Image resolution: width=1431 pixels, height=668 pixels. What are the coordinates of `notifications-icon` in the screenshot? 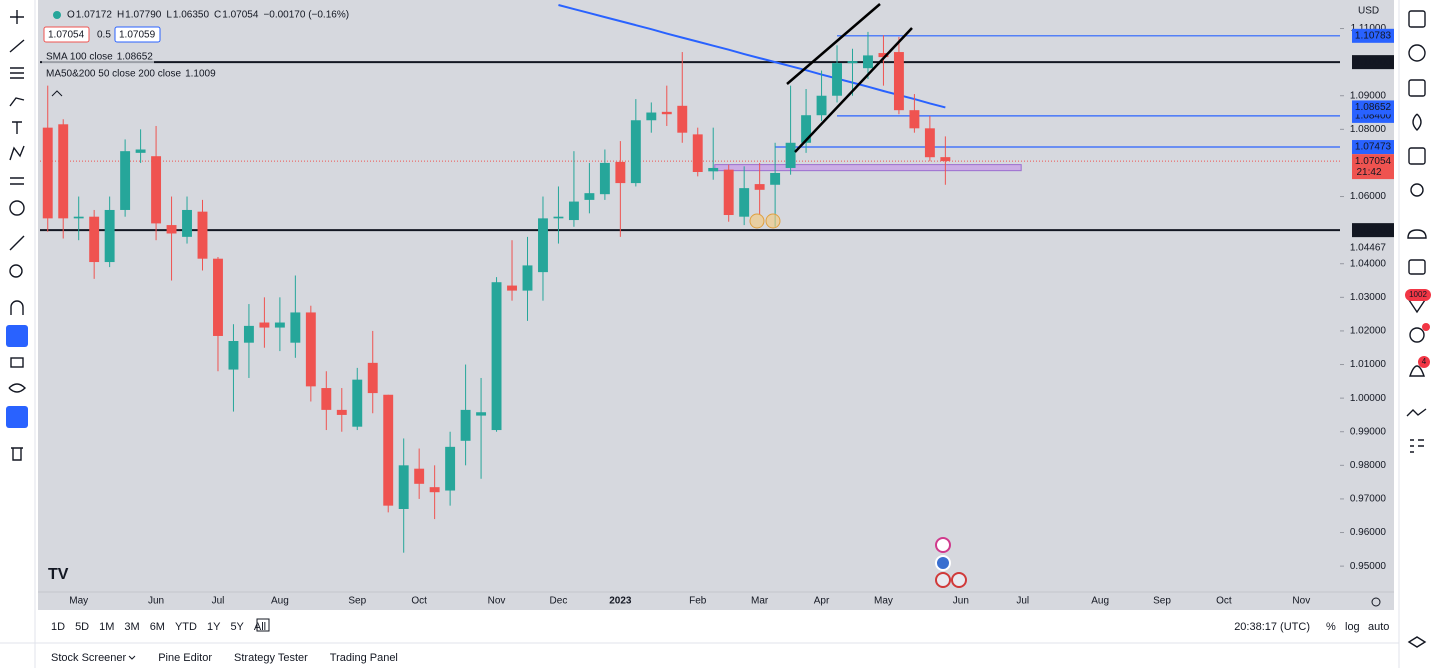 It's located at (1417, 371).